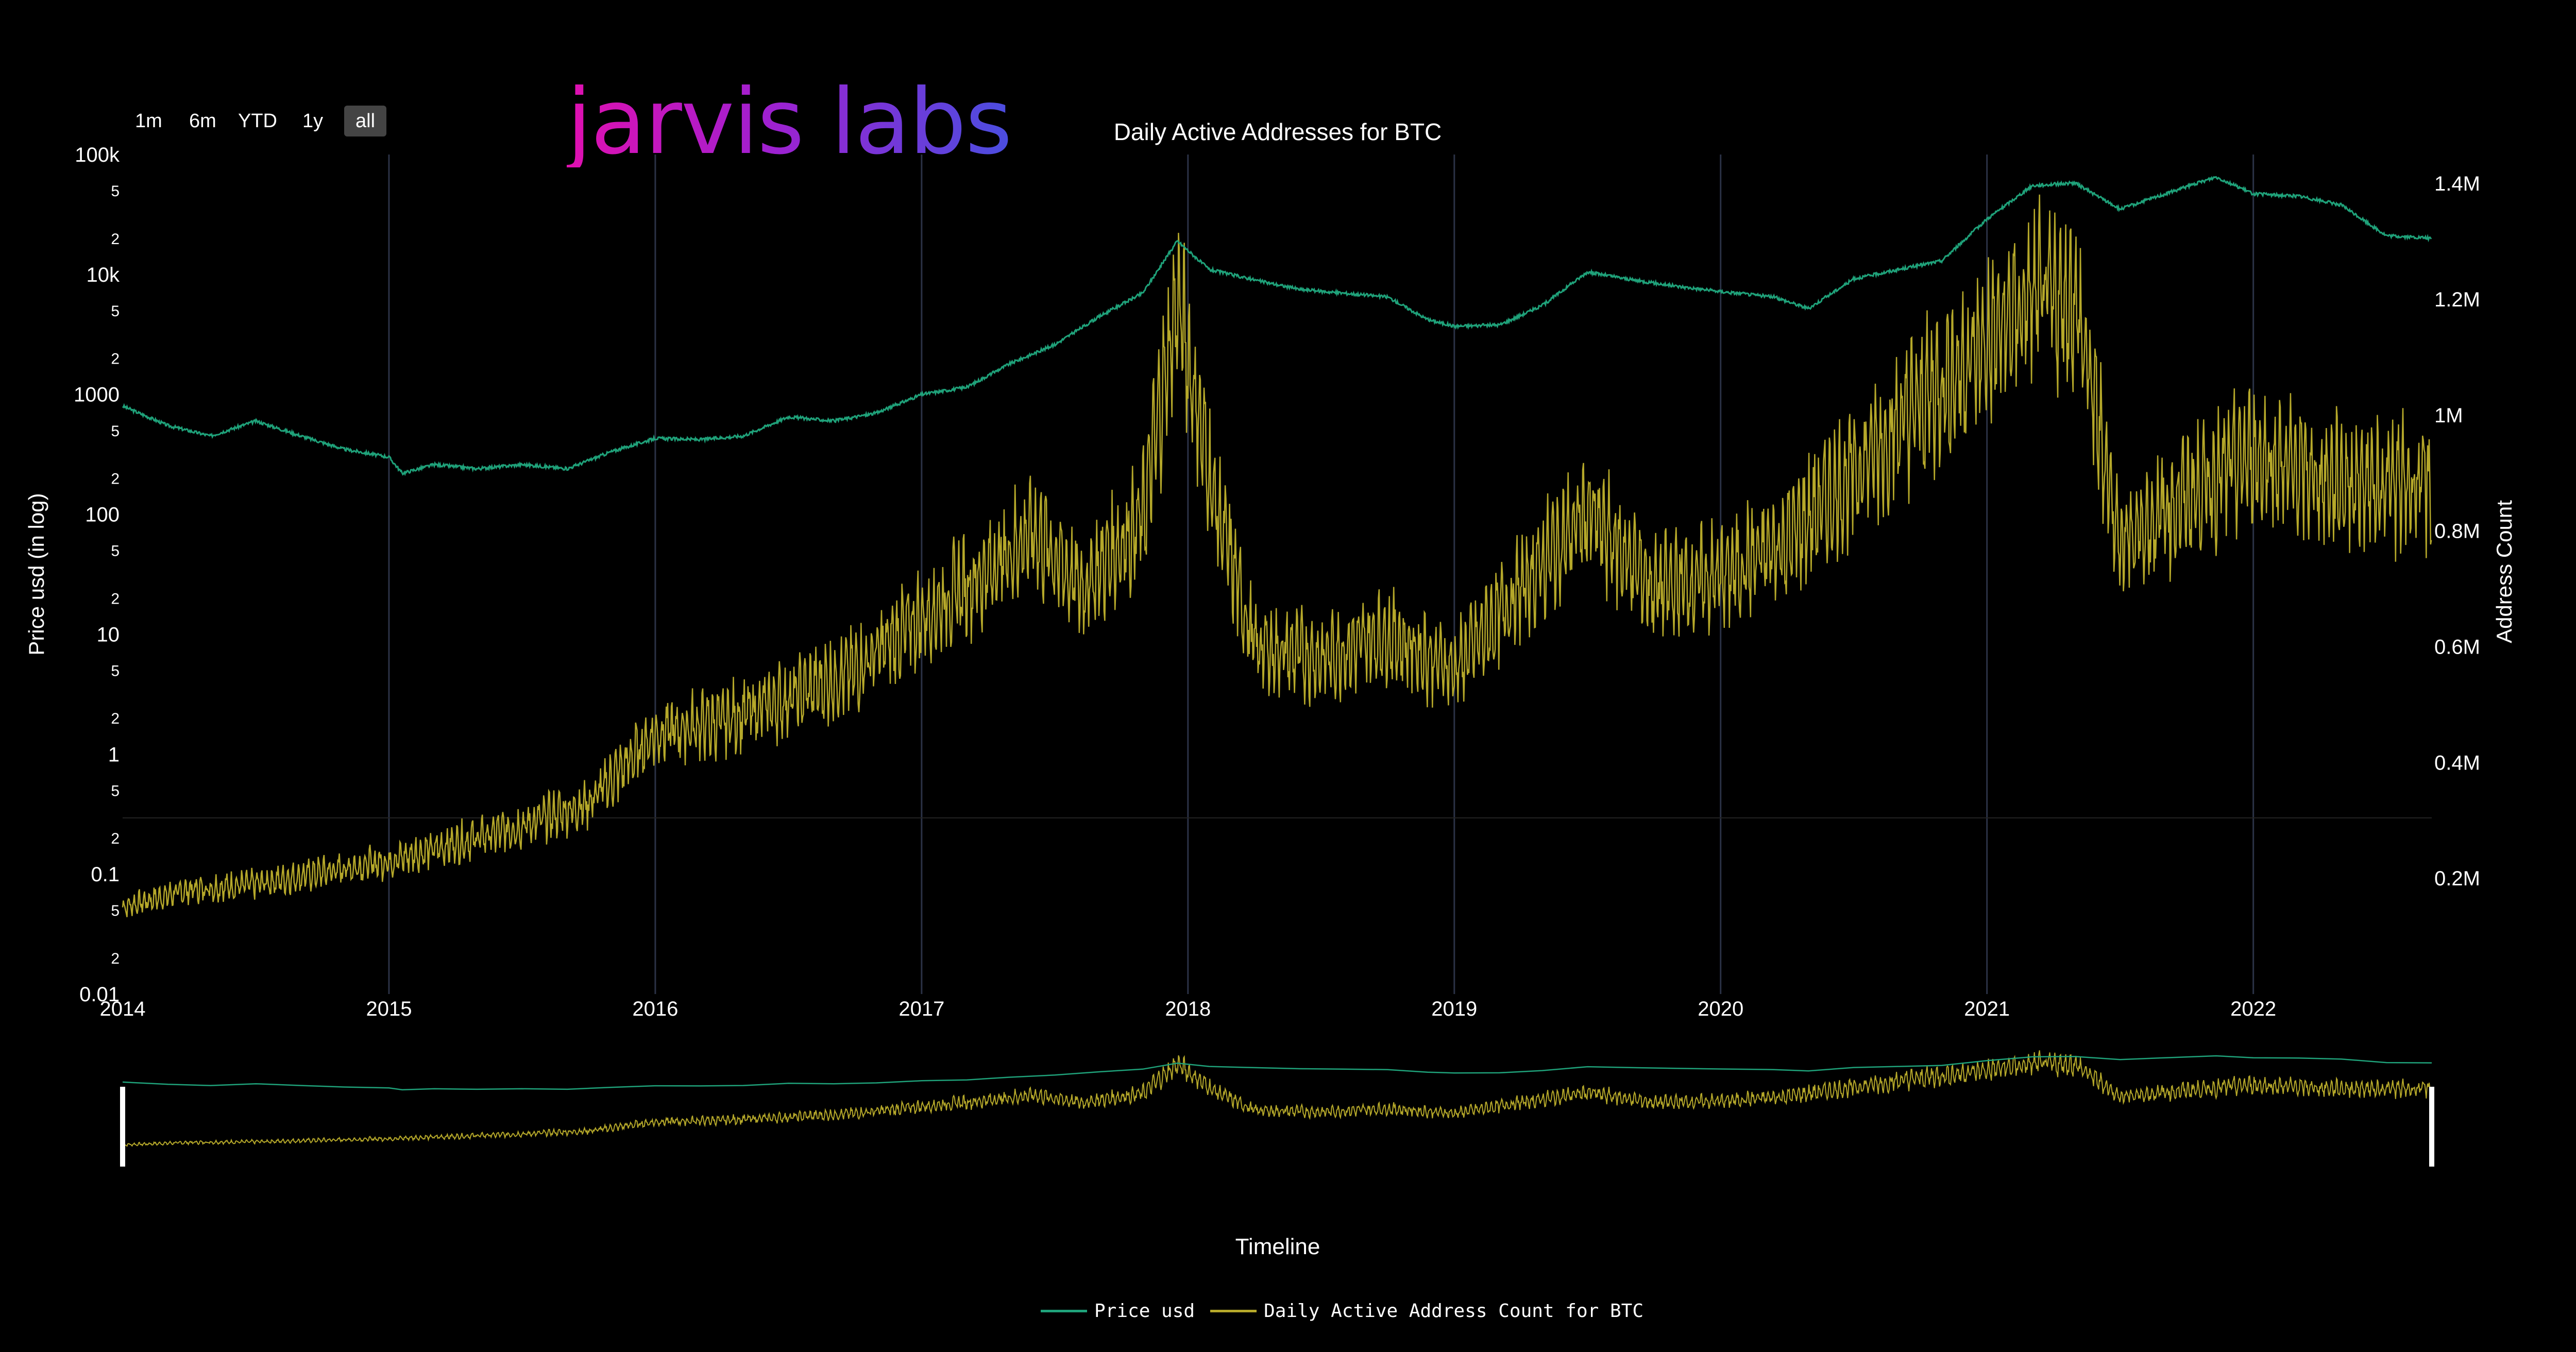  I want to click on left-axis: 0.01 2 5 0.1 2 5 1 2 5 10 2 5 100 2 5 1000 2 5 10k 2 5 100k, so click(97, 575).